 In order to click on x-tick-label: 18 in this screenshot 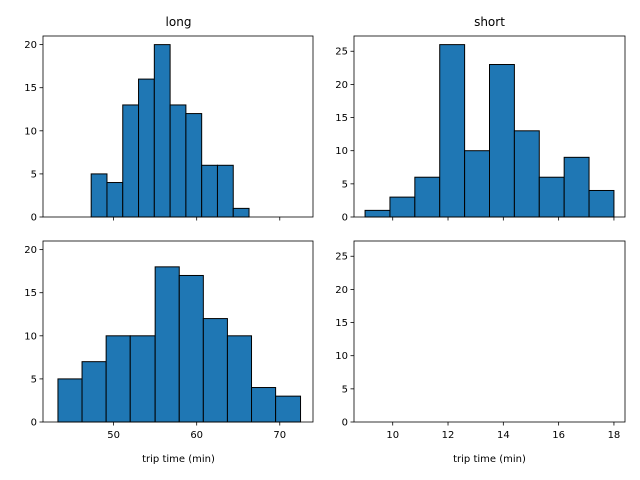, I will do `click(614, 435)`.